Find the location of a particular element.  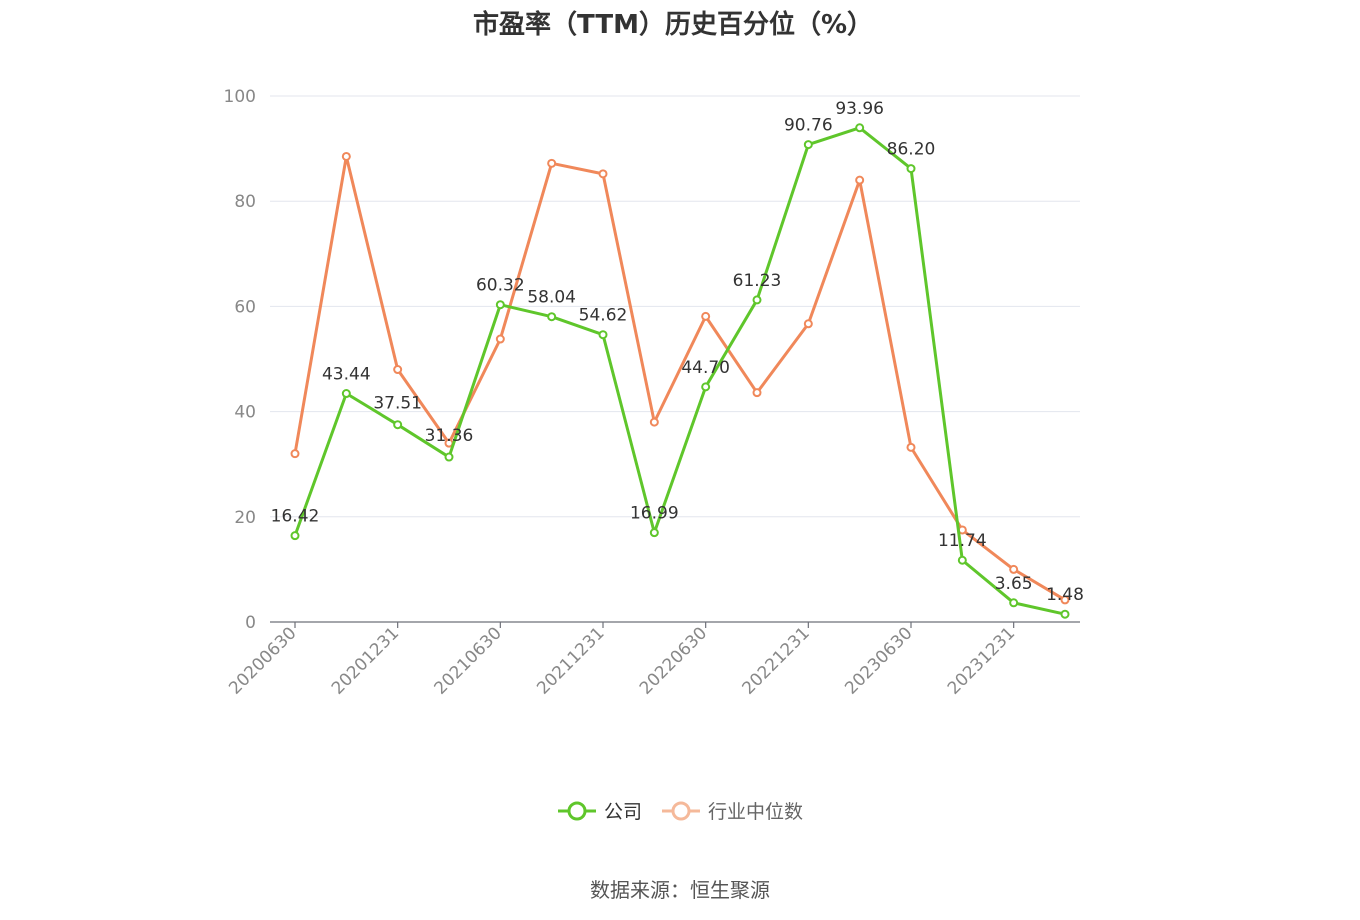

source-note: 数据来源：恒生聚源 is located at coordinates (680, 890).